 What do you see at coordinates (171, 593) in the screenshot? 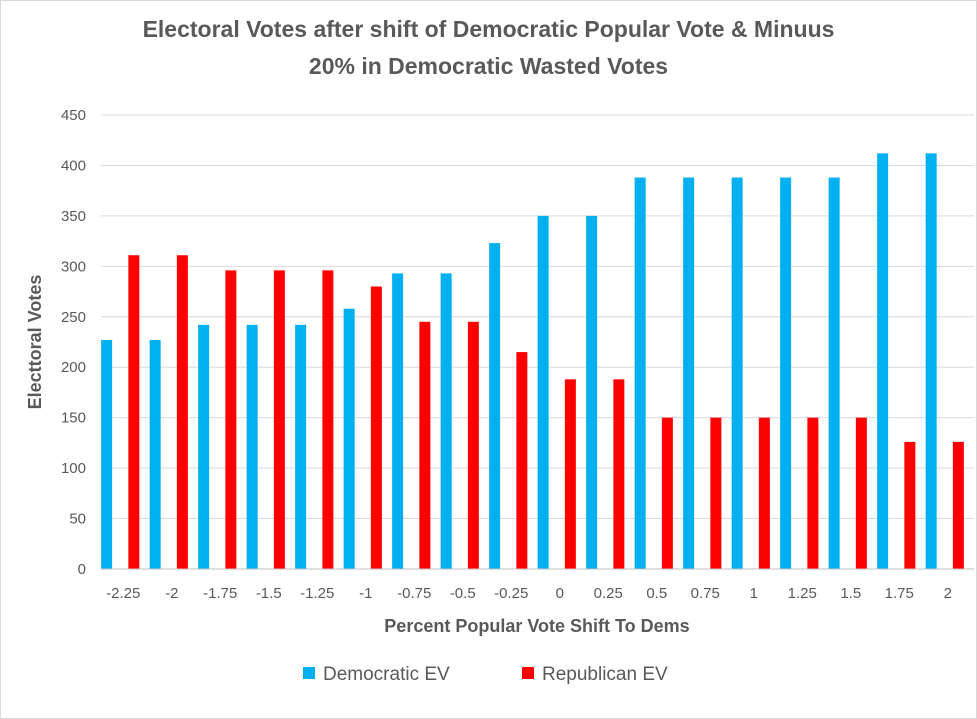
I see `x-tick-label: -2` at bounding box center [171, 593].